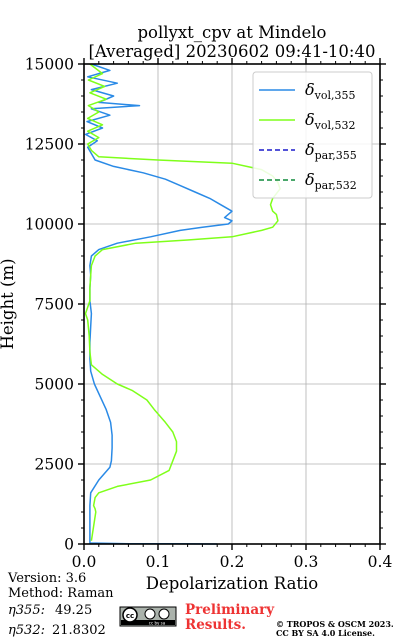 The width and height of the screenshot is (400, 640). What do you see at coordinates (49, 145) in the screenshot?
I see `y-tick-label: 12500` at bounding box center [49, 145].